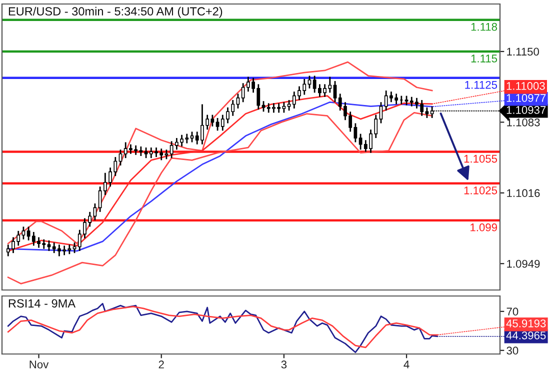  What do you see at coordinates (512, 312) in the screenshot?
I see `y-tick-label: 70` at bounding box center [512, 312].